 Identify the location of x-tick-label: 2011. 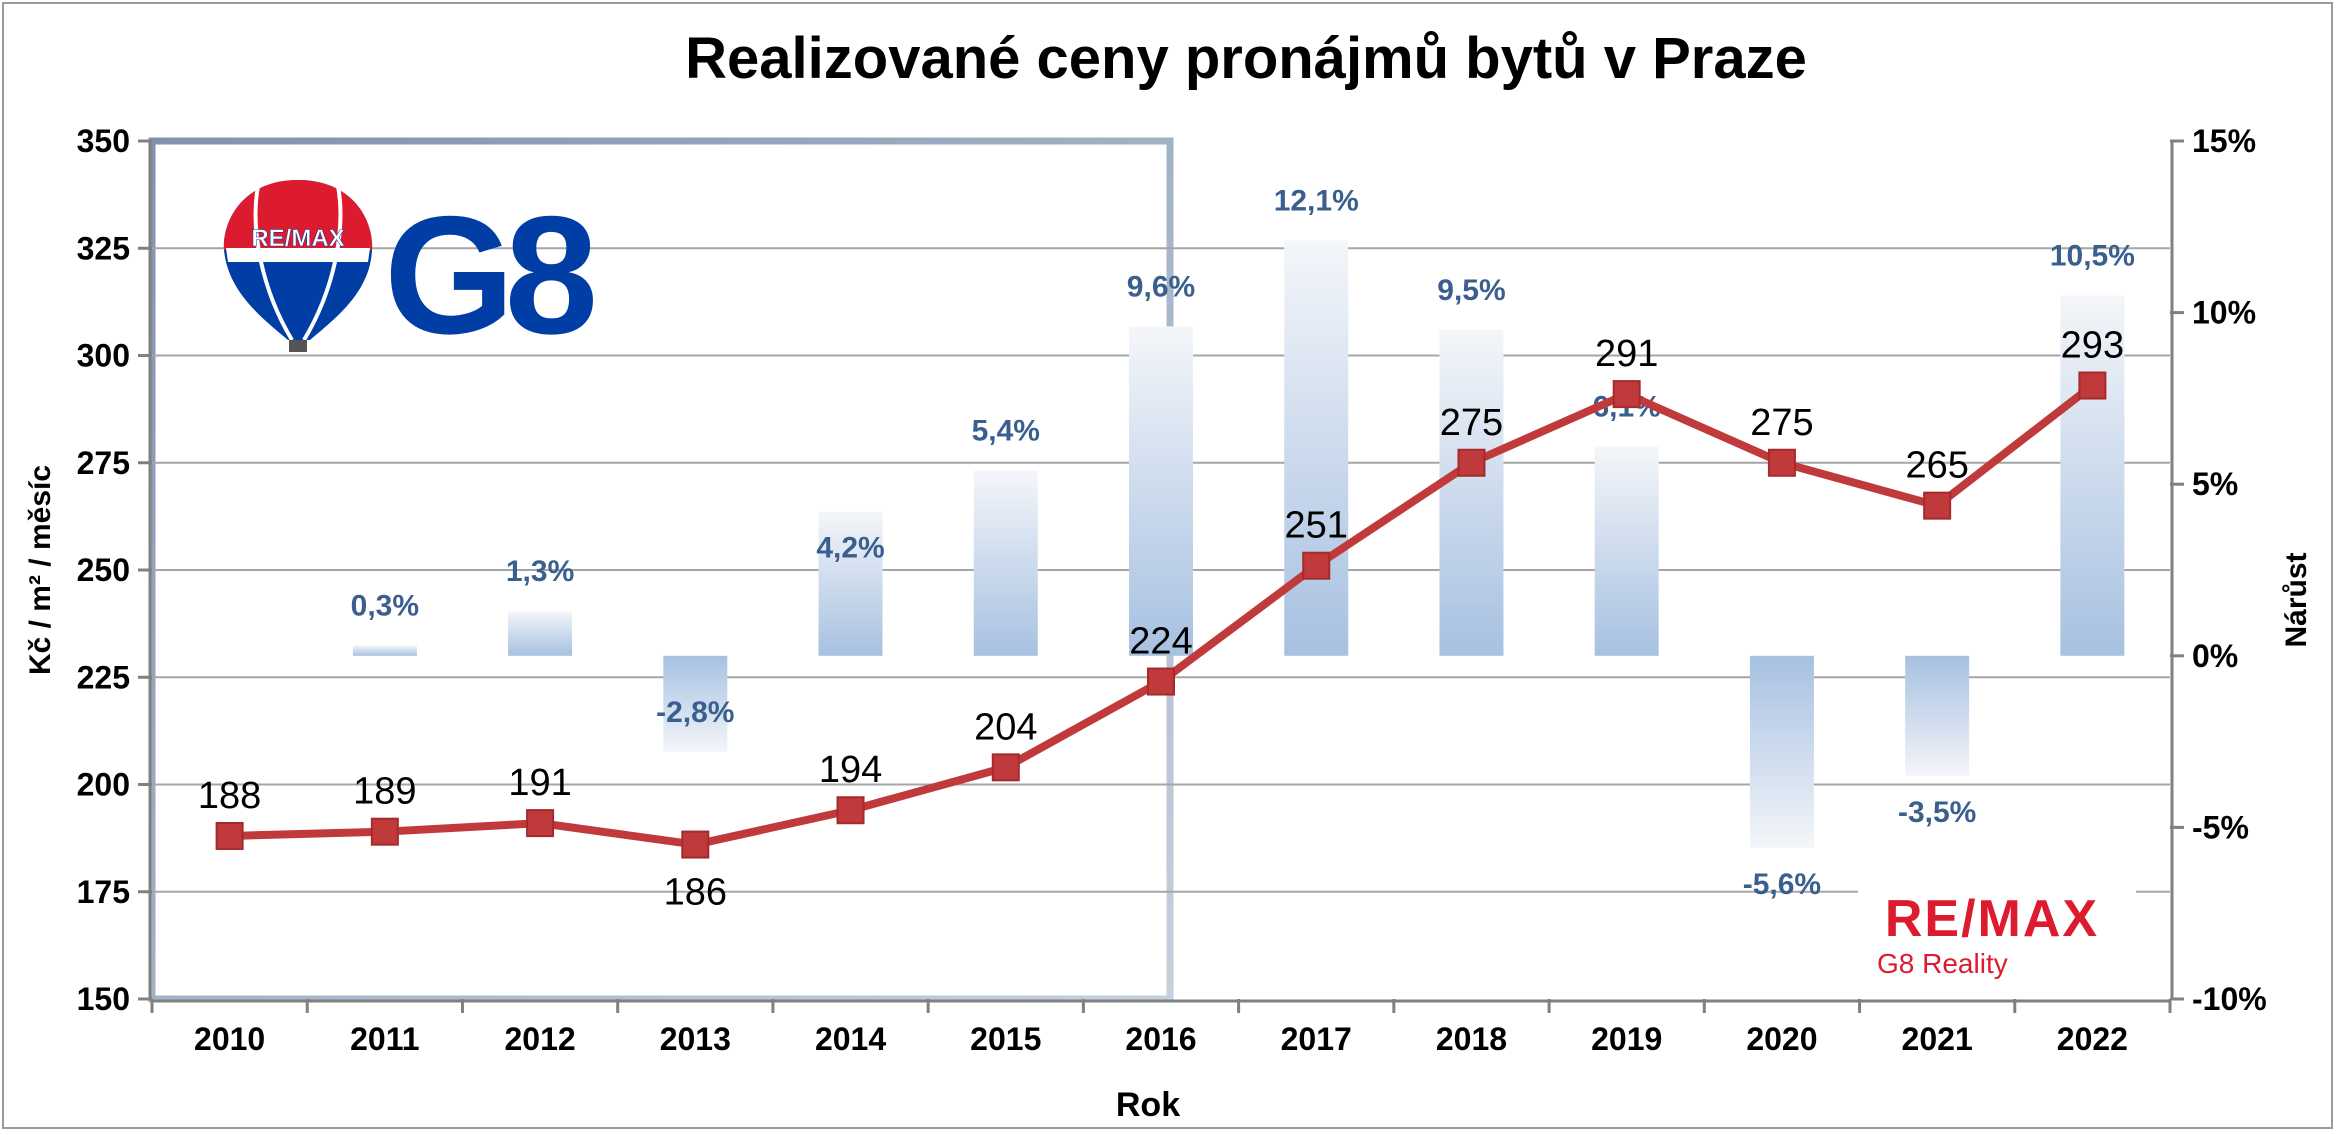
(384, 1039).